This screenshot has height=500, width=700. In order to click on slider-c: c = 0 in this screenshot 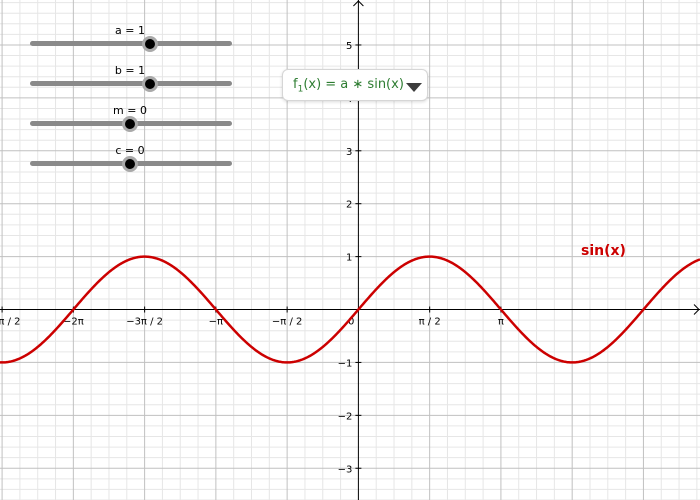, I will do `click(131, 159)`.